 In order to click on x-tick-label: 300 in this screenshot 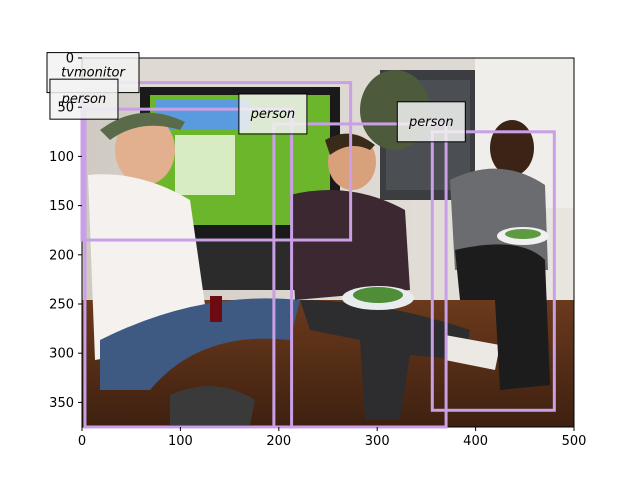, I will do `click(377, 441)`.